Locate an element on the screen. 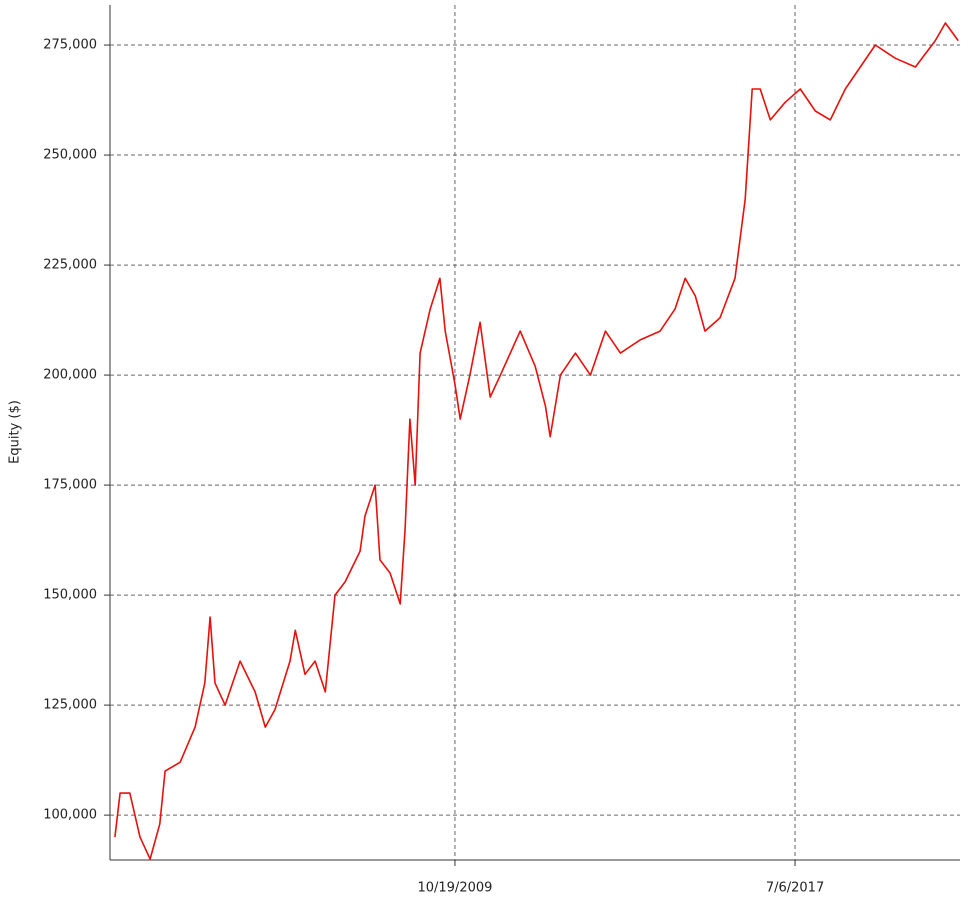  x-tick-label: 10/19/2009 is located at coordinates (454, 888).